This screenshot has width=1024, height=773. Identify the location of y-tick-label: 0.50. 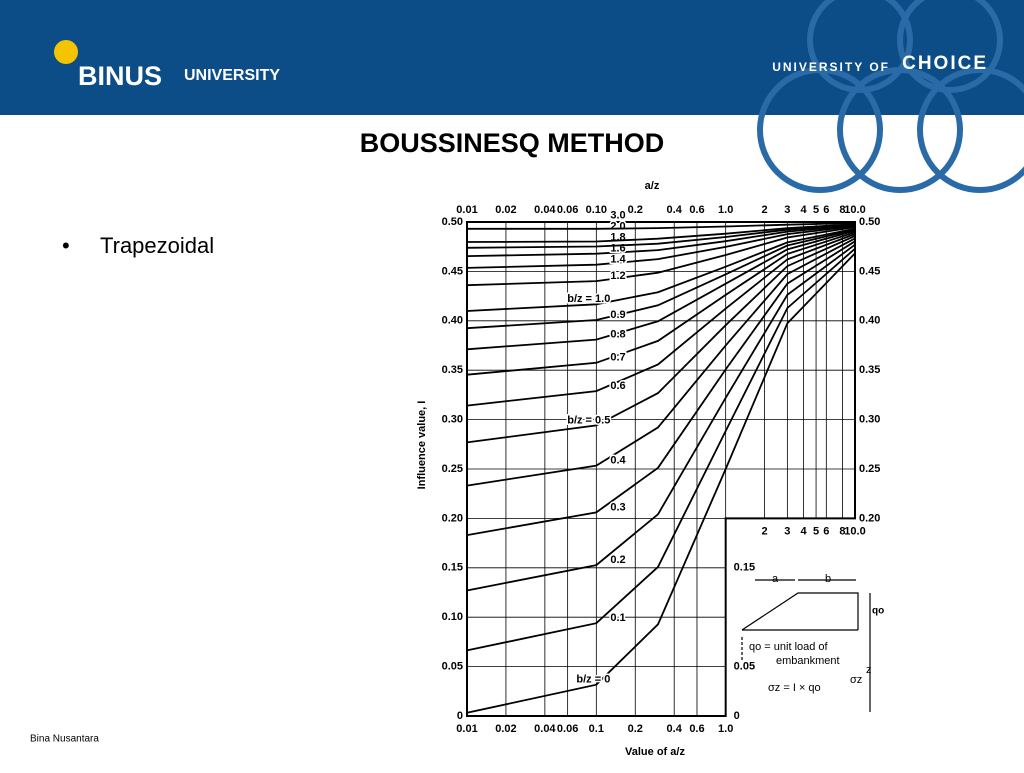
(452, 222).